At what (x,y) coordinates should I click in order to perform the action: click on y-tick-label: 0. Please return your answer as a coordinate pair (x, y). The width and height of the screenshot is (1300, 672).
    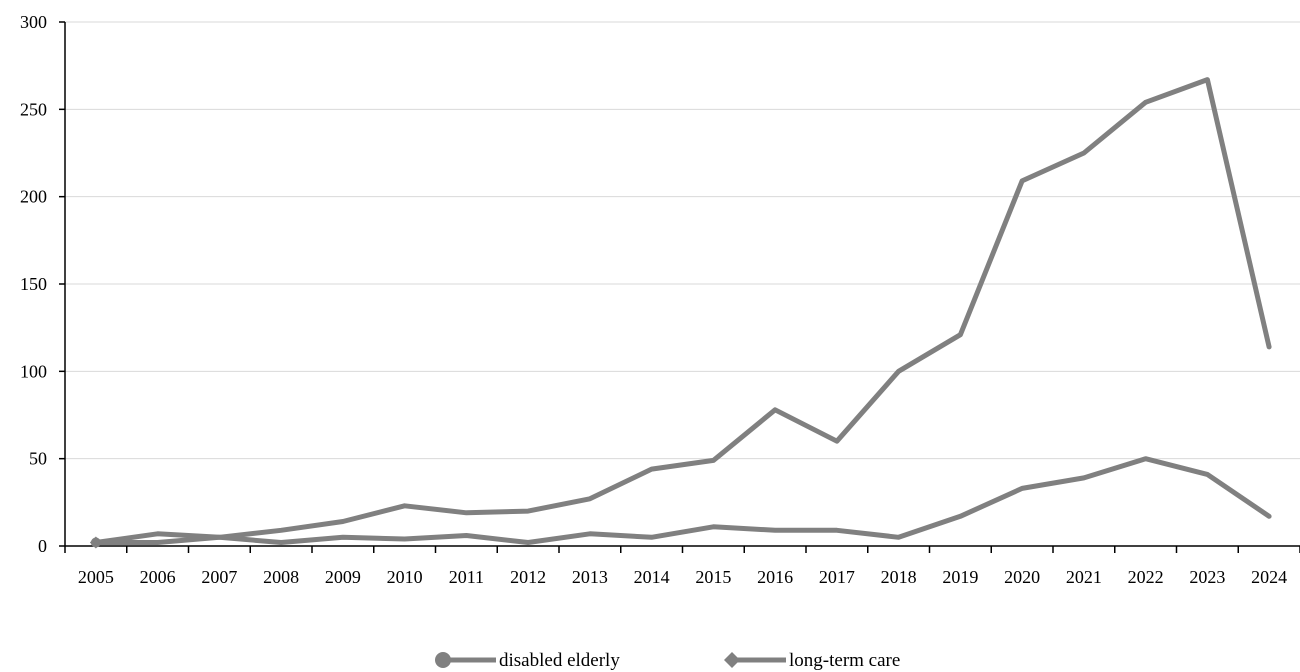
    Looking at the image, I should click on (42, 546).